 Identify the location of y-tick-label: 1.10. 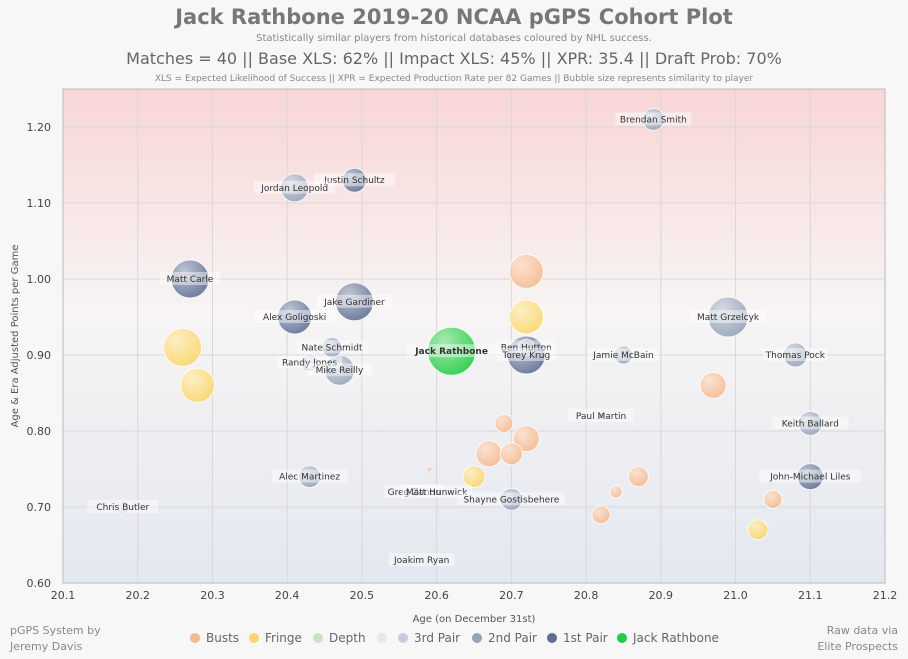
(39, 203).